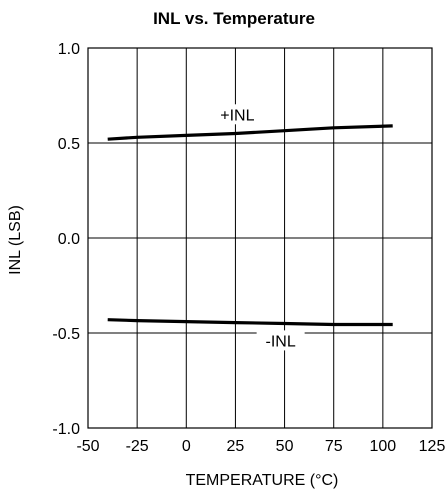 Image resolution: width=445 pixels, height=499 pixels. Describe the element at coordinates (66, 334) in the screenshot. I see `y-tick-label: -0.5` at that location.